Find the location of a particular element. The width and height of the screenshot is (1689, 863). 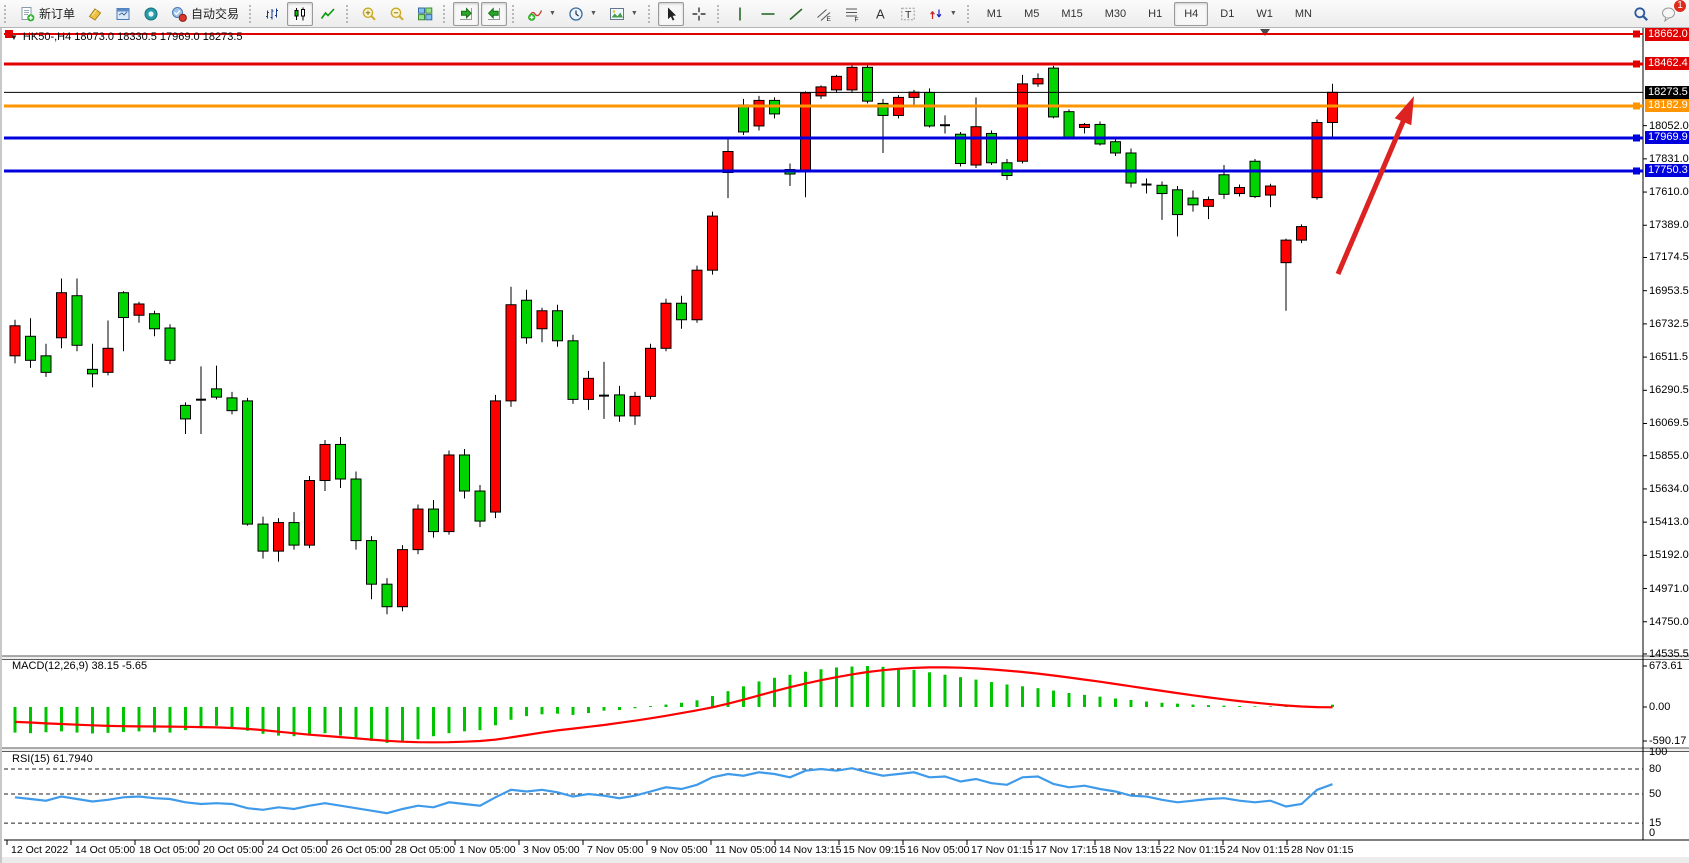

tf-m1: M1 is located at coordinates (994, 14).